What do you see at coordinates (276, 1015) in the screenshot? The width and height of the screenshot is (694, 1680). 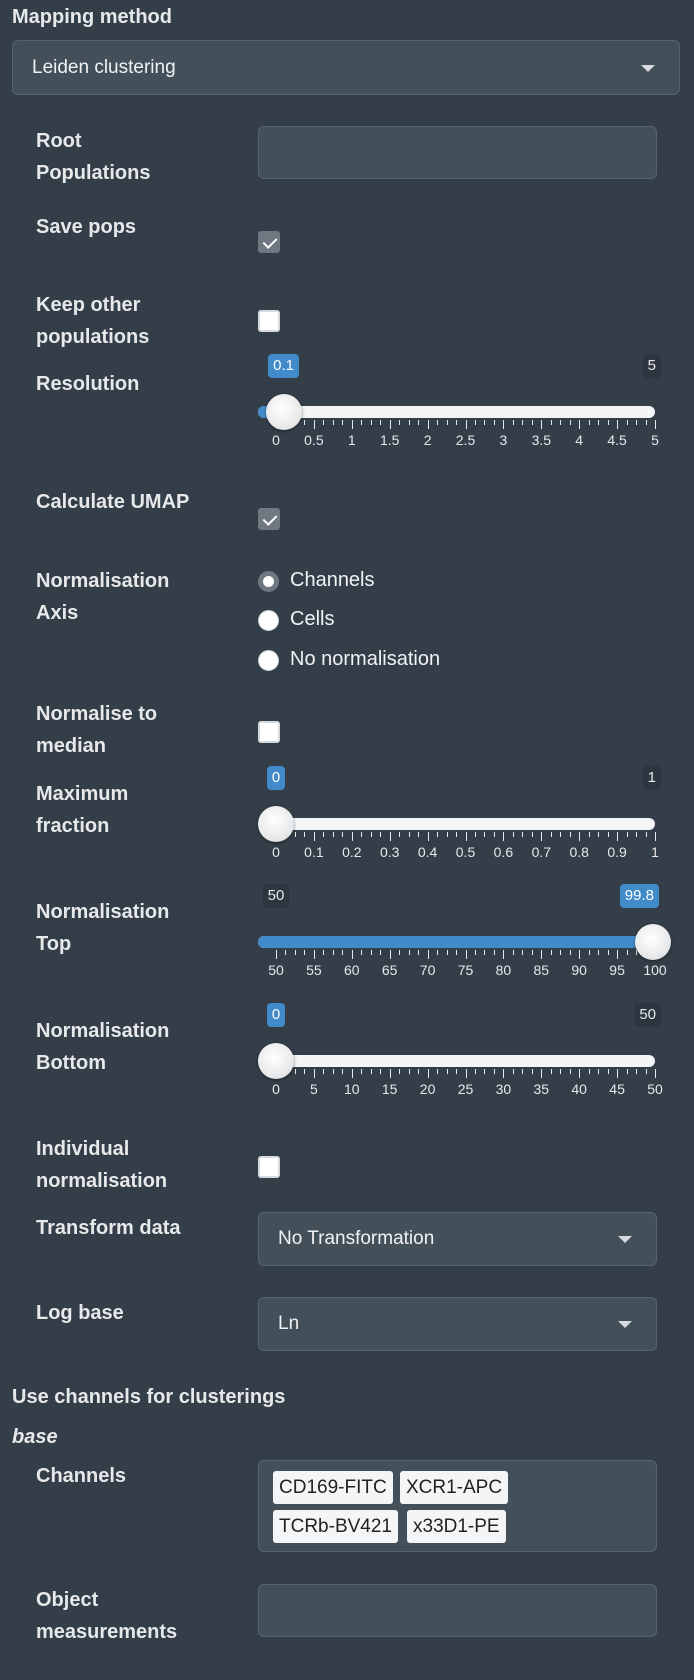 I see `slider-value-label: 0` at bounding box center [276, 1015].